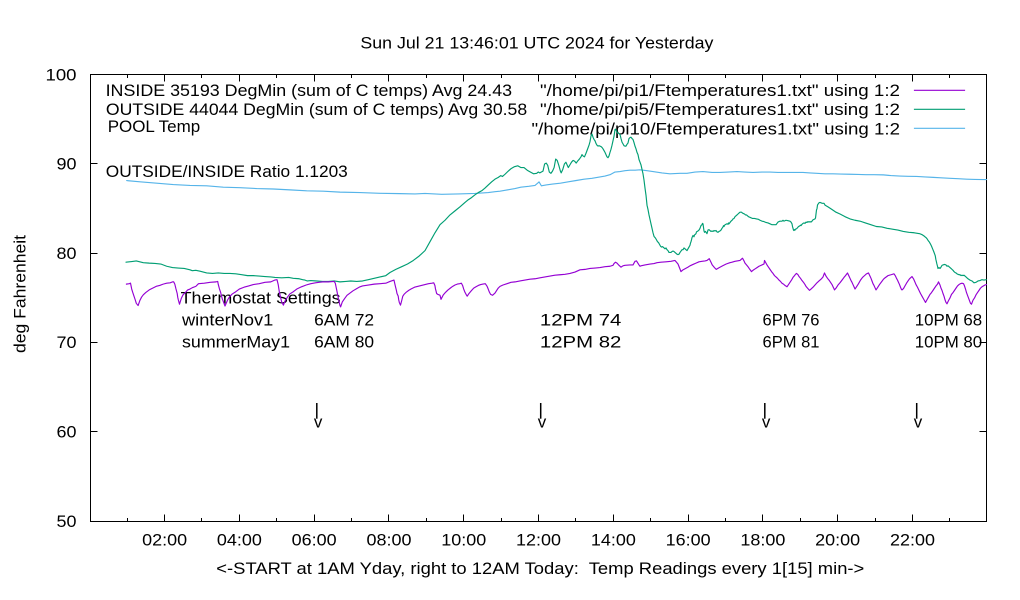  What do you see at coordinates (261, 297) in the screenshot?
I see `svg-text: Thermostat Settings` at bounding box center [261, 297].